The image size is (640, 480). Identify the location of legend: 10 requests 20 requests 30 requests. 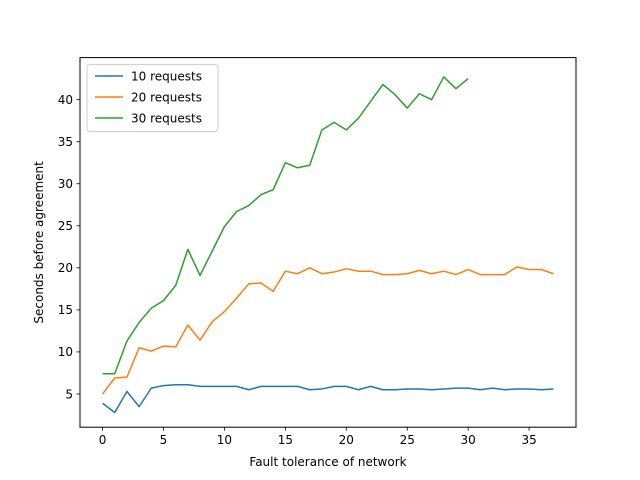
(152, 98).